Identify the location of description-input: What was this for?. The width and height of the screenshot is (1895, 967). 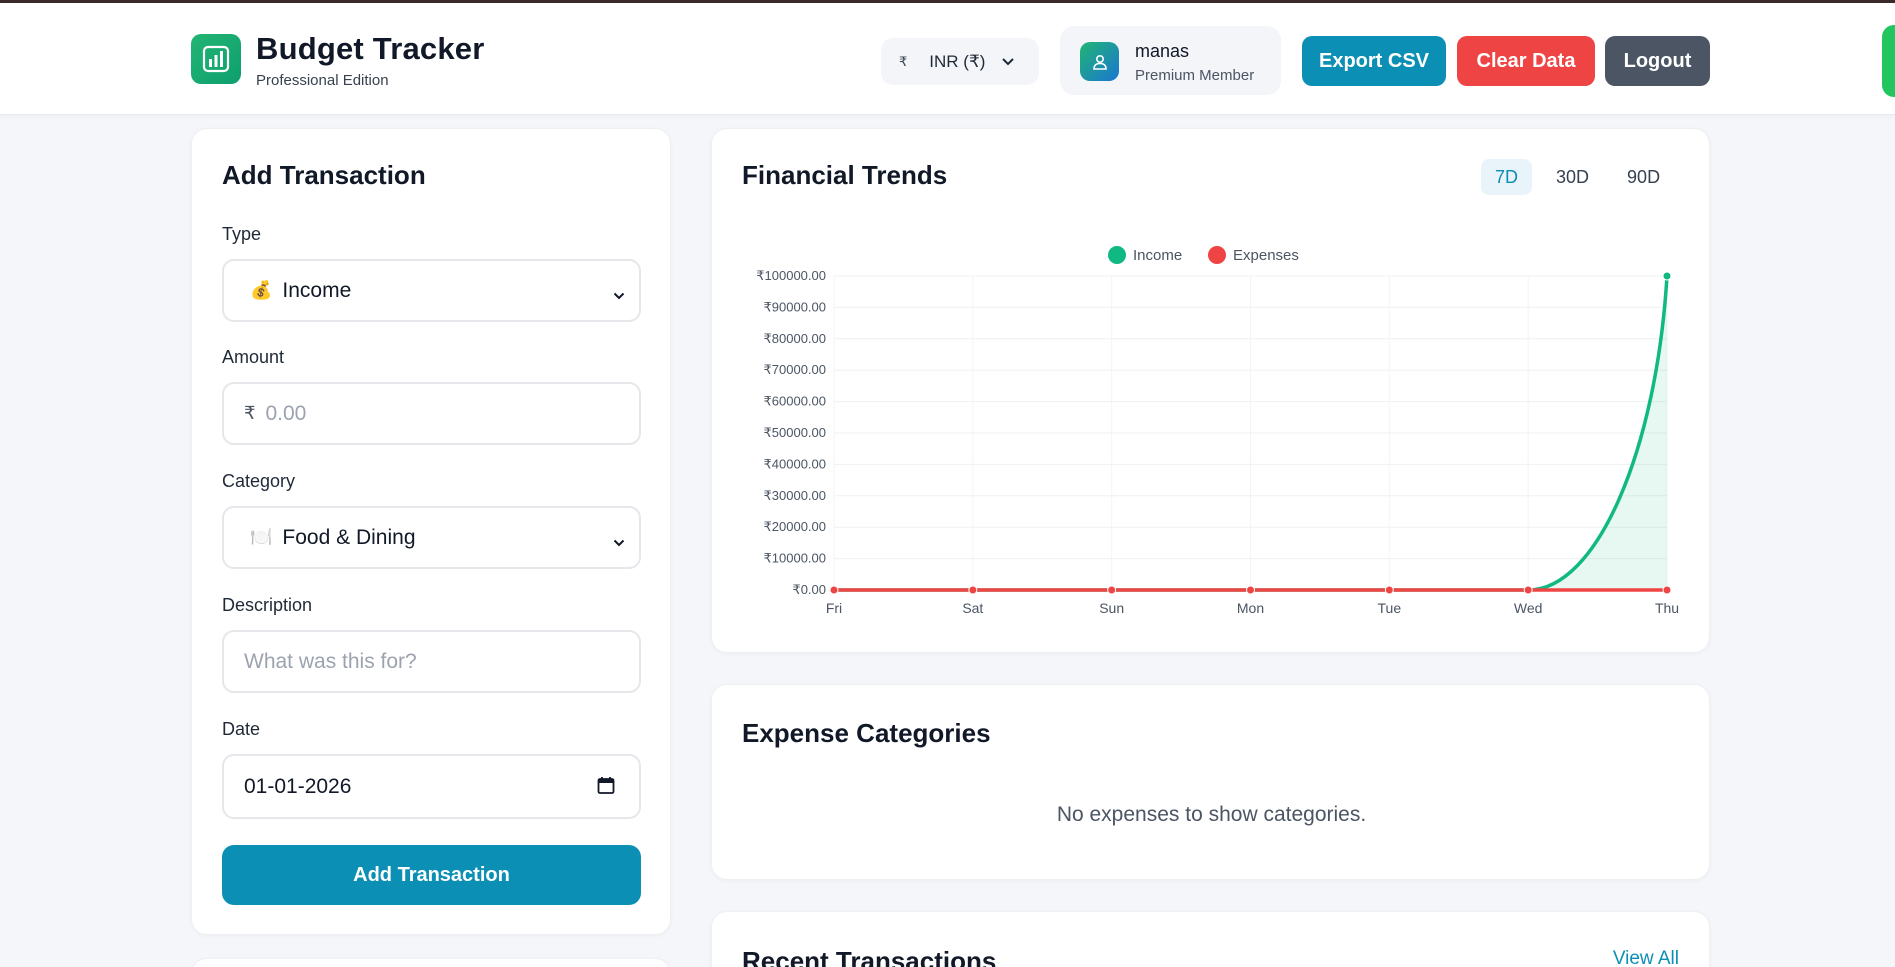
(431, 661).